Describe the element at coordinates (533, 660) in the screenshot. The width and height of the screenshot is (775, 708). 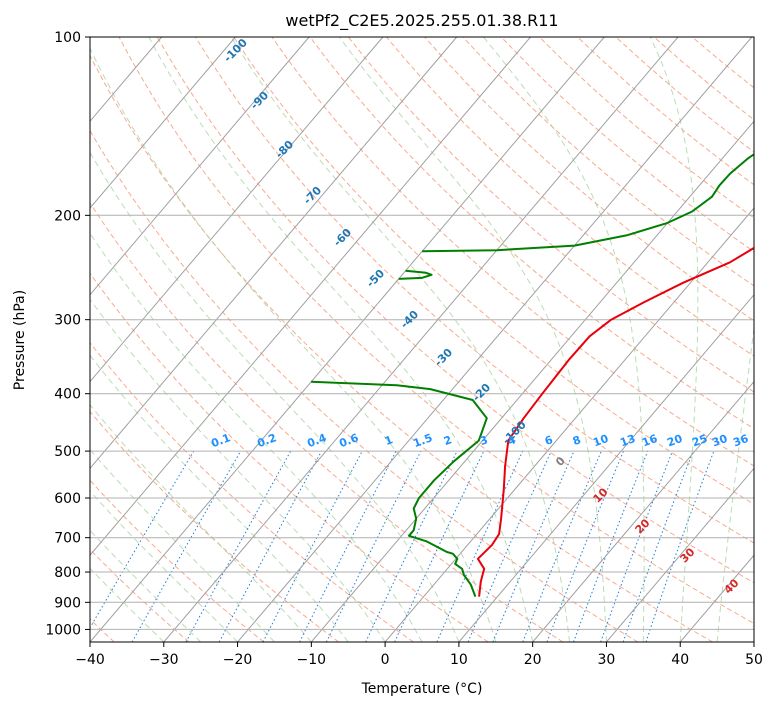
I see `x-tick-label: 20` at that location.